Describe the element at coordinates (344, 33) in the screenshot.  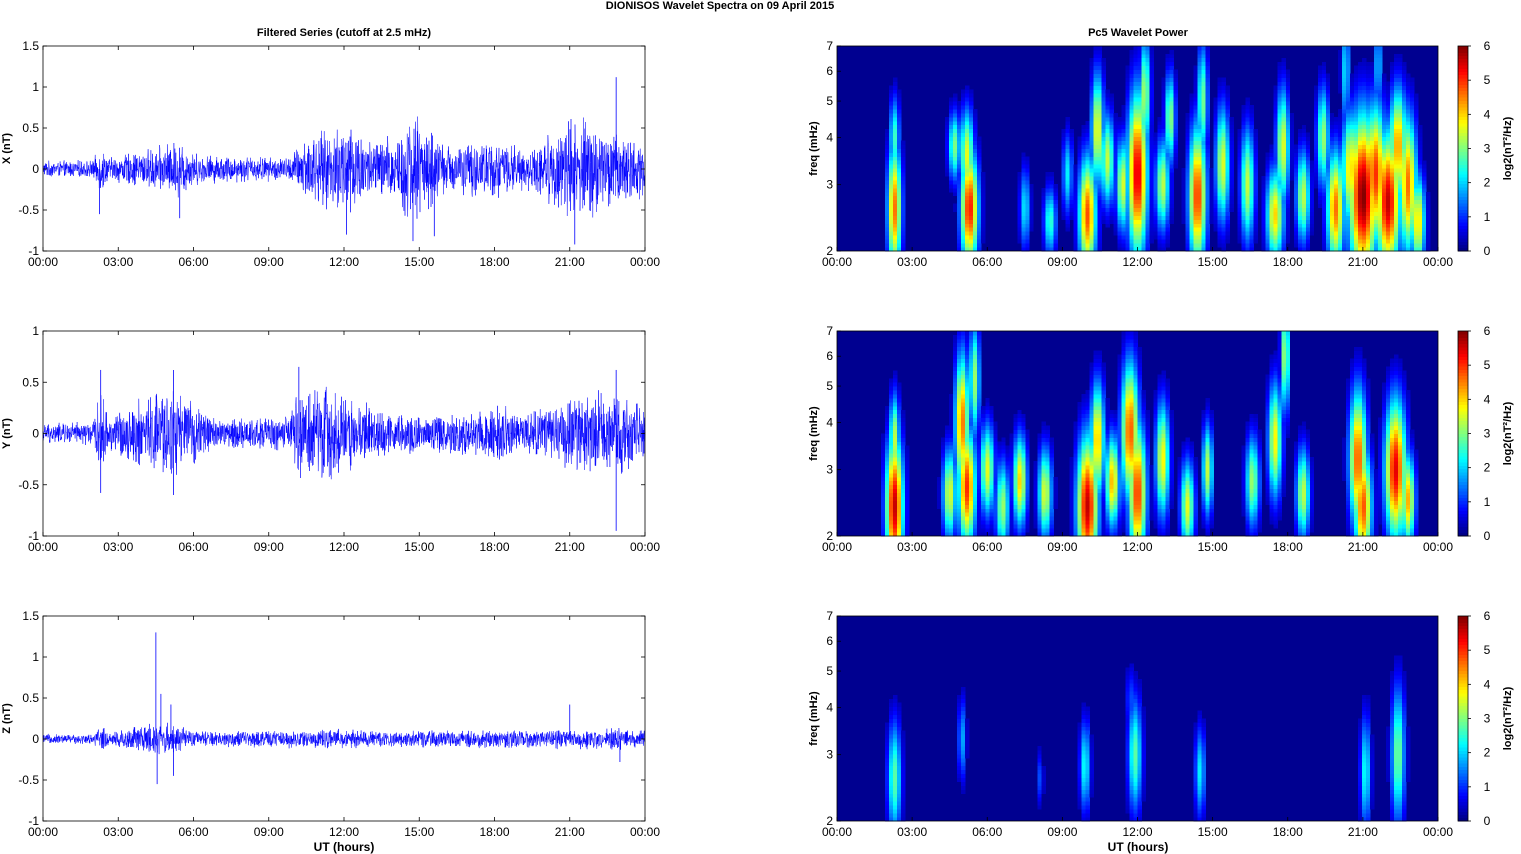
I see `left-column-title: Filtered Series (cutoff at 2.5 mHz)` at that location.